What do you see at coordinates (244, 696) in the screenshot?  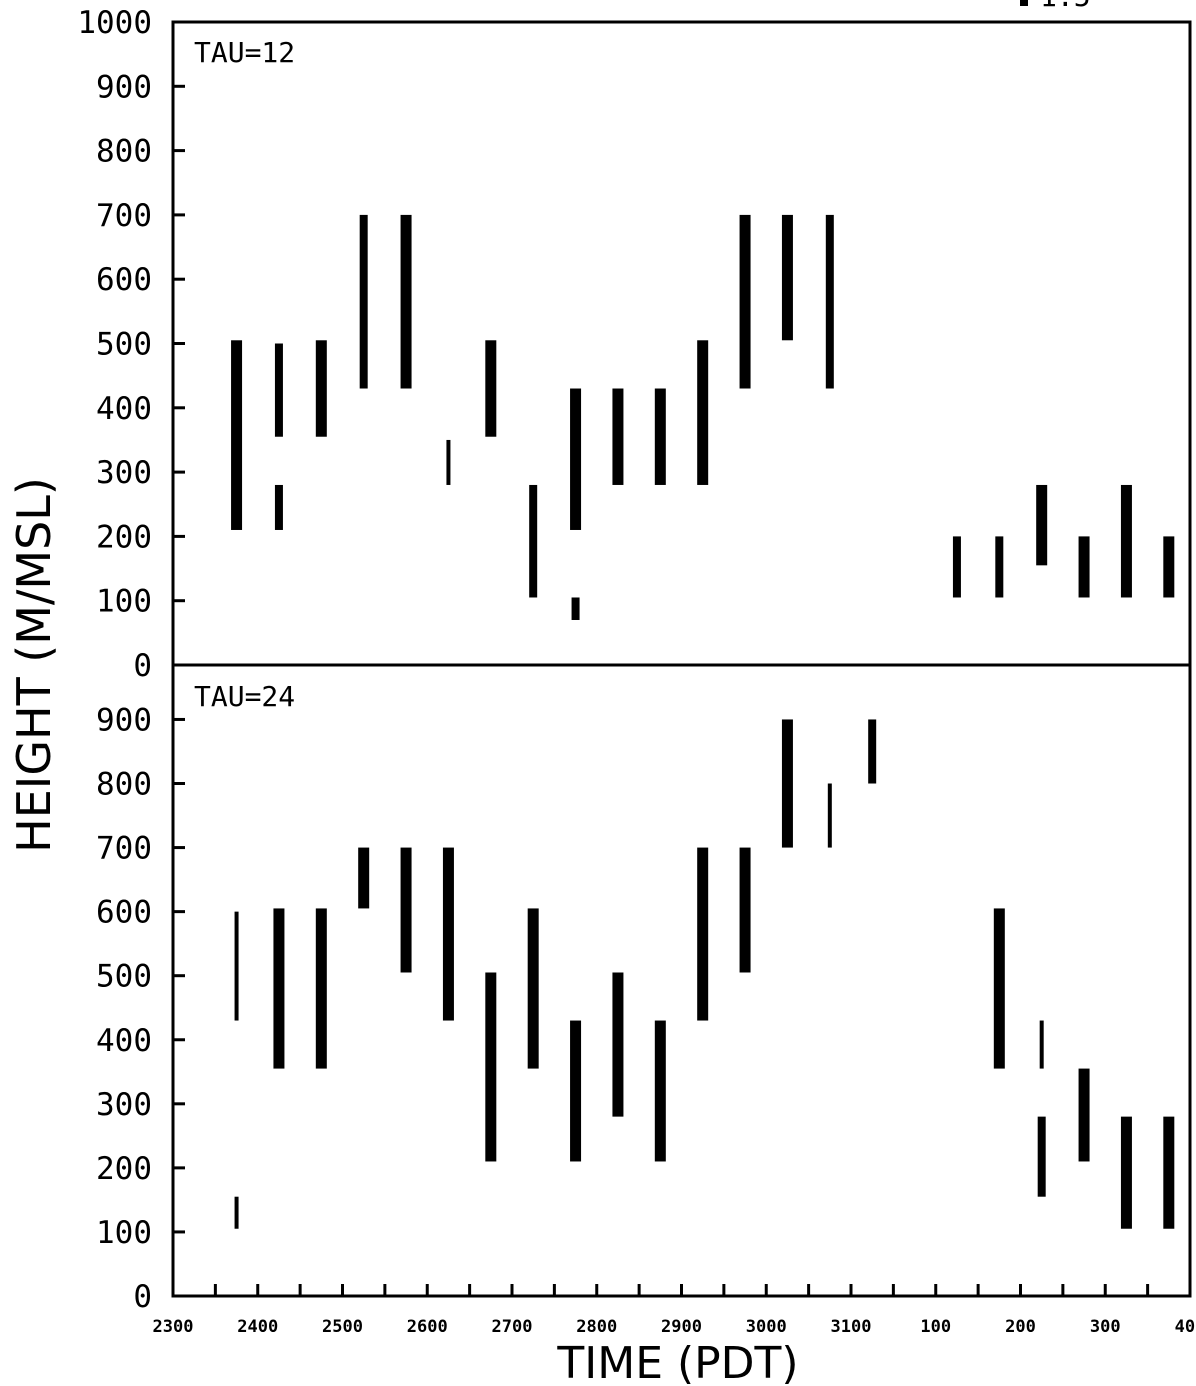 I see `panel-bottom-label: TAU=24` at bounding box center [244, 696].